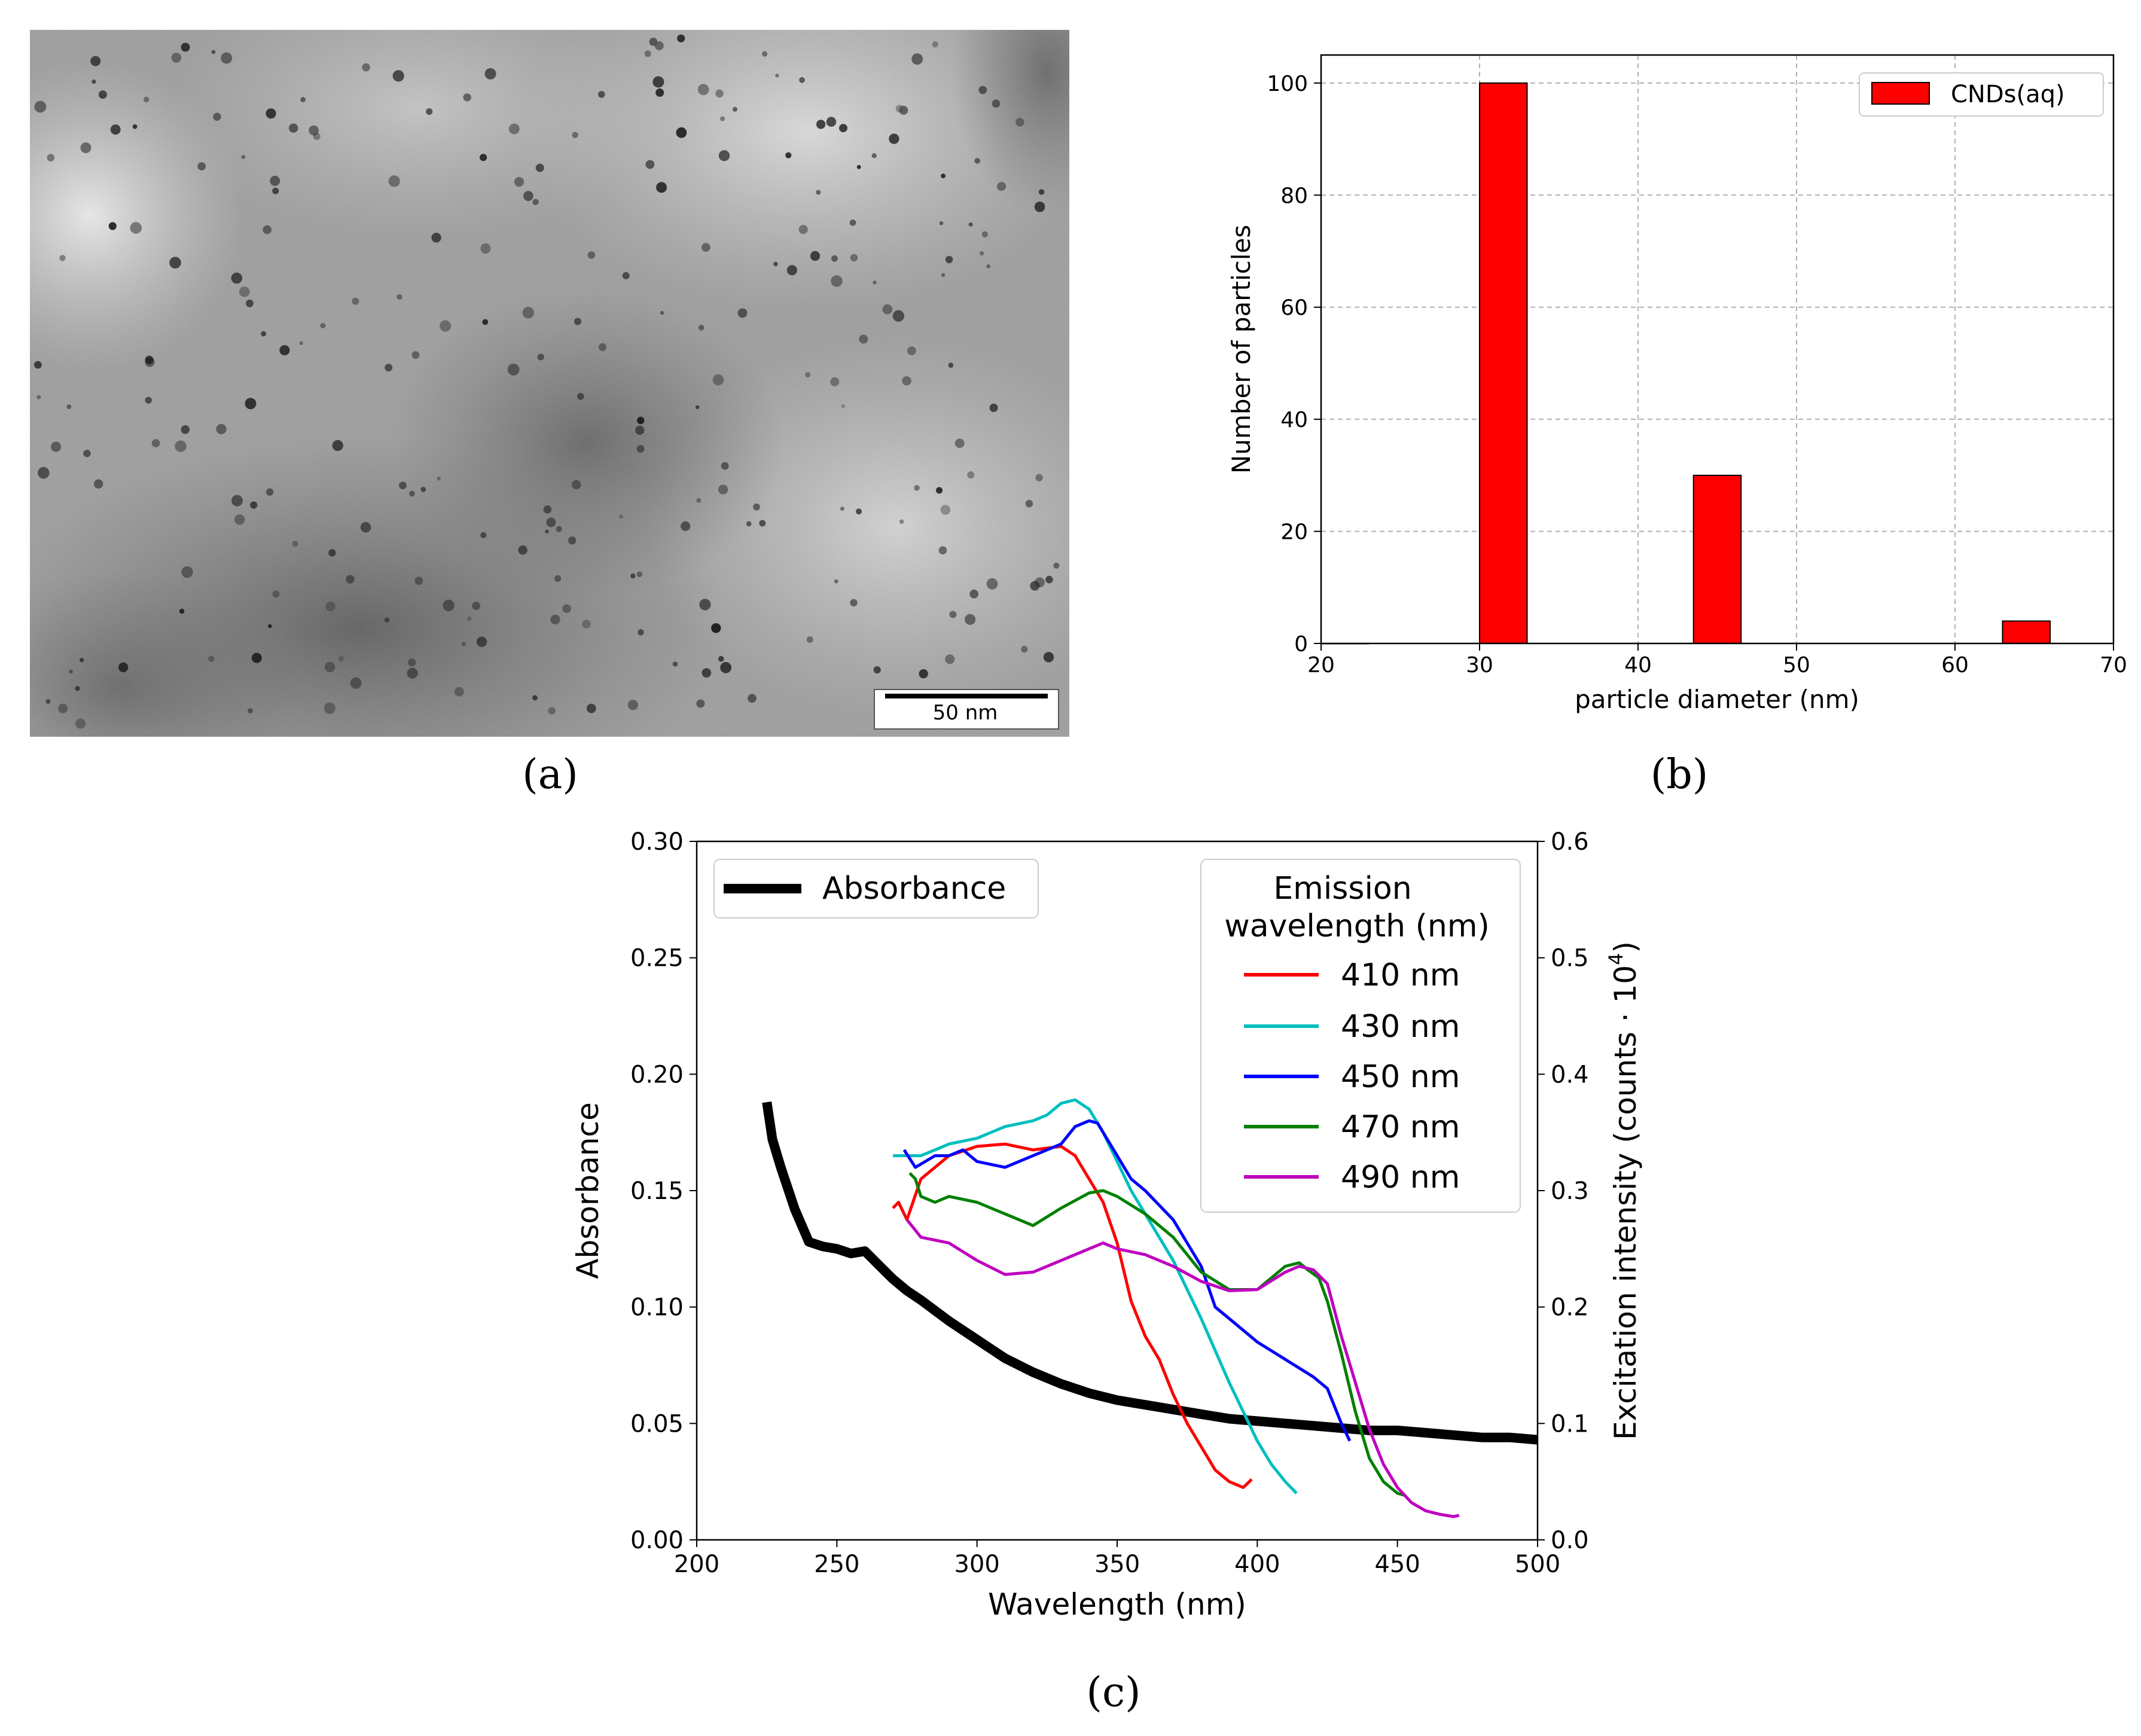  I want to click on y-tick-label: 100, so click(1287, 84).